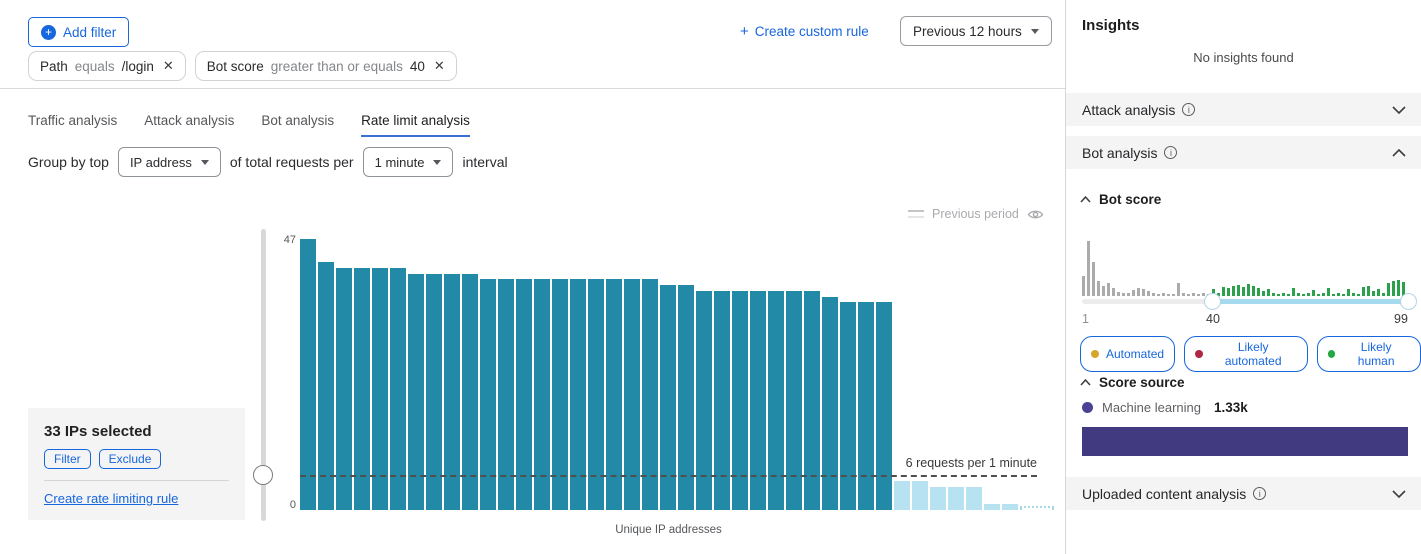  Describe the element at coordinates (811, 31) in the screenshot. I see `create-custom-rule-label: Create custom rule` at that location.